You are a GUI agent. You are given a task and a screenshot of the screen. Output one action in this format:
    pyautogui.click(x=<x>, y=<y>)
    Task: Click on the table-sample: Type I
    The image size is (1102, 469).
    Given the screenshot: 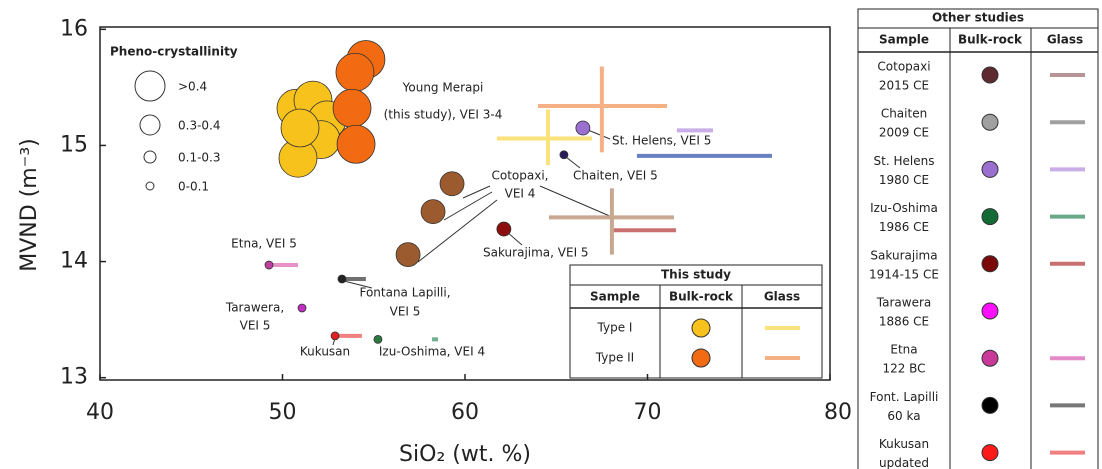 What is the action you would take?
    pyautogui.click(x=615, y=328)
    